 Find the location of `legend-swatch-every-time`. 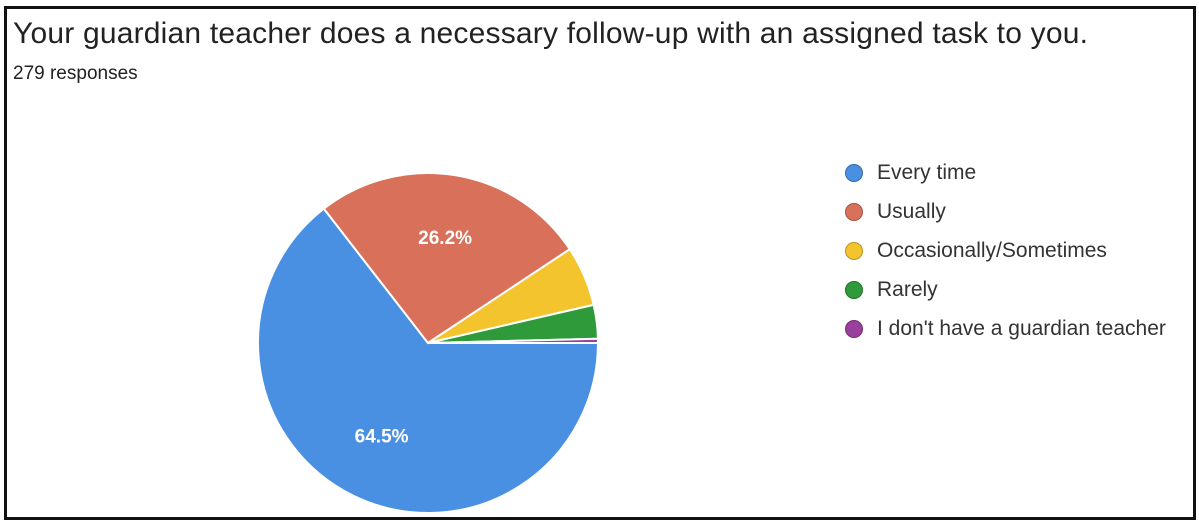

legend-swatch-every-time is located at coordinates (854, 172).